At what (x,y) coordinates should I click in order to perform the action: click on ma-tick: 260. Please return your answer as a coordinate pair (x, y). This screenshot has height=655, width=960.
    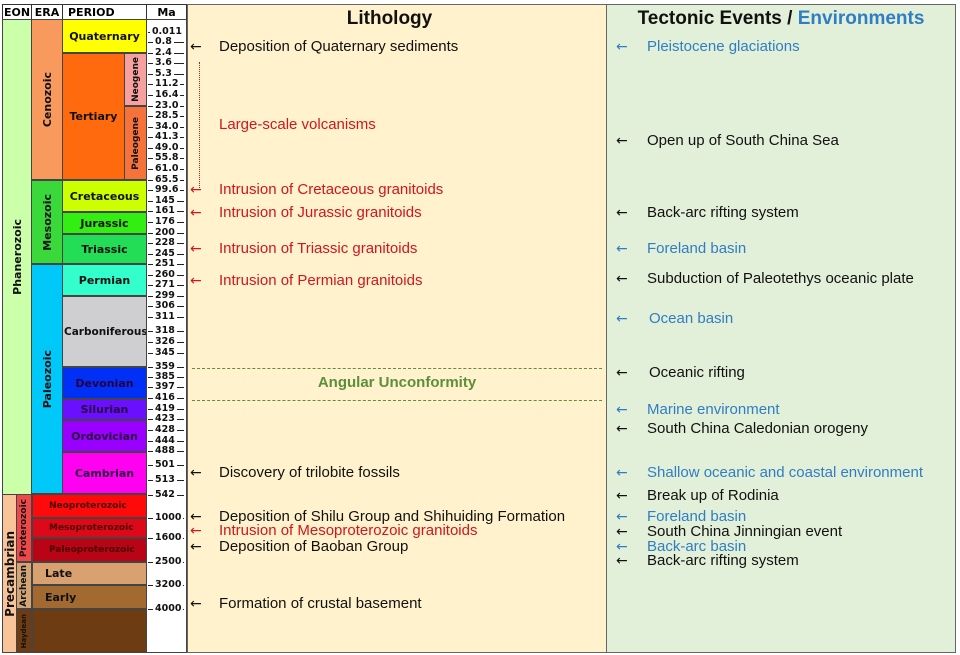
    Looking at the image, I should click on (166, 275).